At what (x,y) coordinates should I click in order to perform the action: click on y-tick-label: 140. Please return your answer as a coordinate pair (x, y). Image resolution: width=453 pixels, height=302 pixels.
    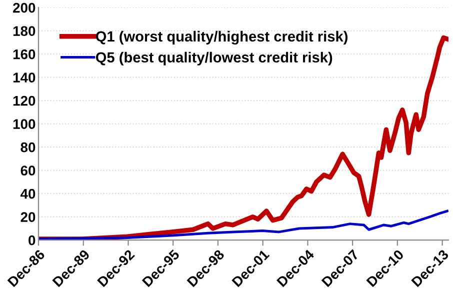
    Looking at the image, I should click on (24, 77).